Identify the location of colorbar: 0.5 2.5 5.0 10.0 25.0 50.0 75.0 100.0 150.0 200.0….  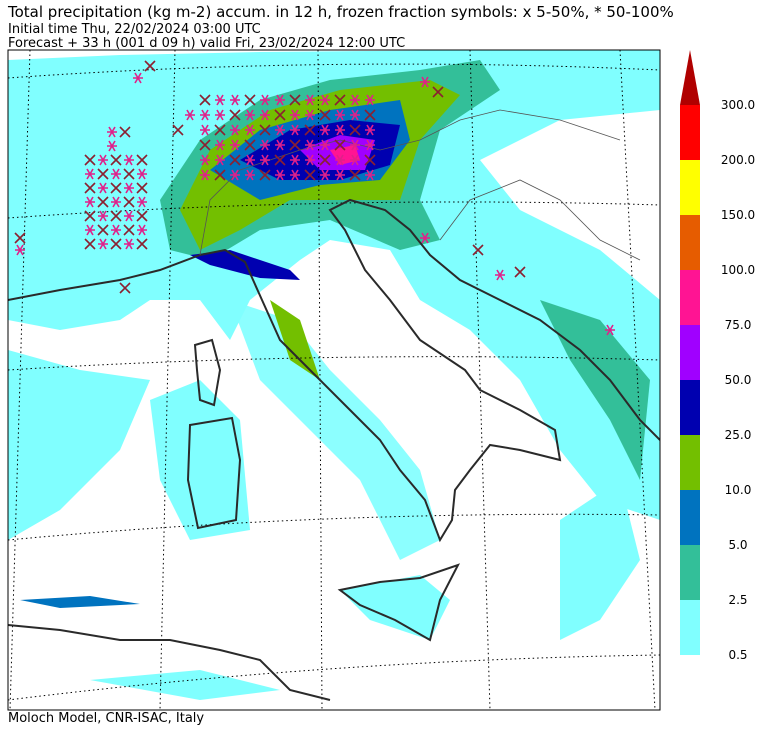
(717, 356).